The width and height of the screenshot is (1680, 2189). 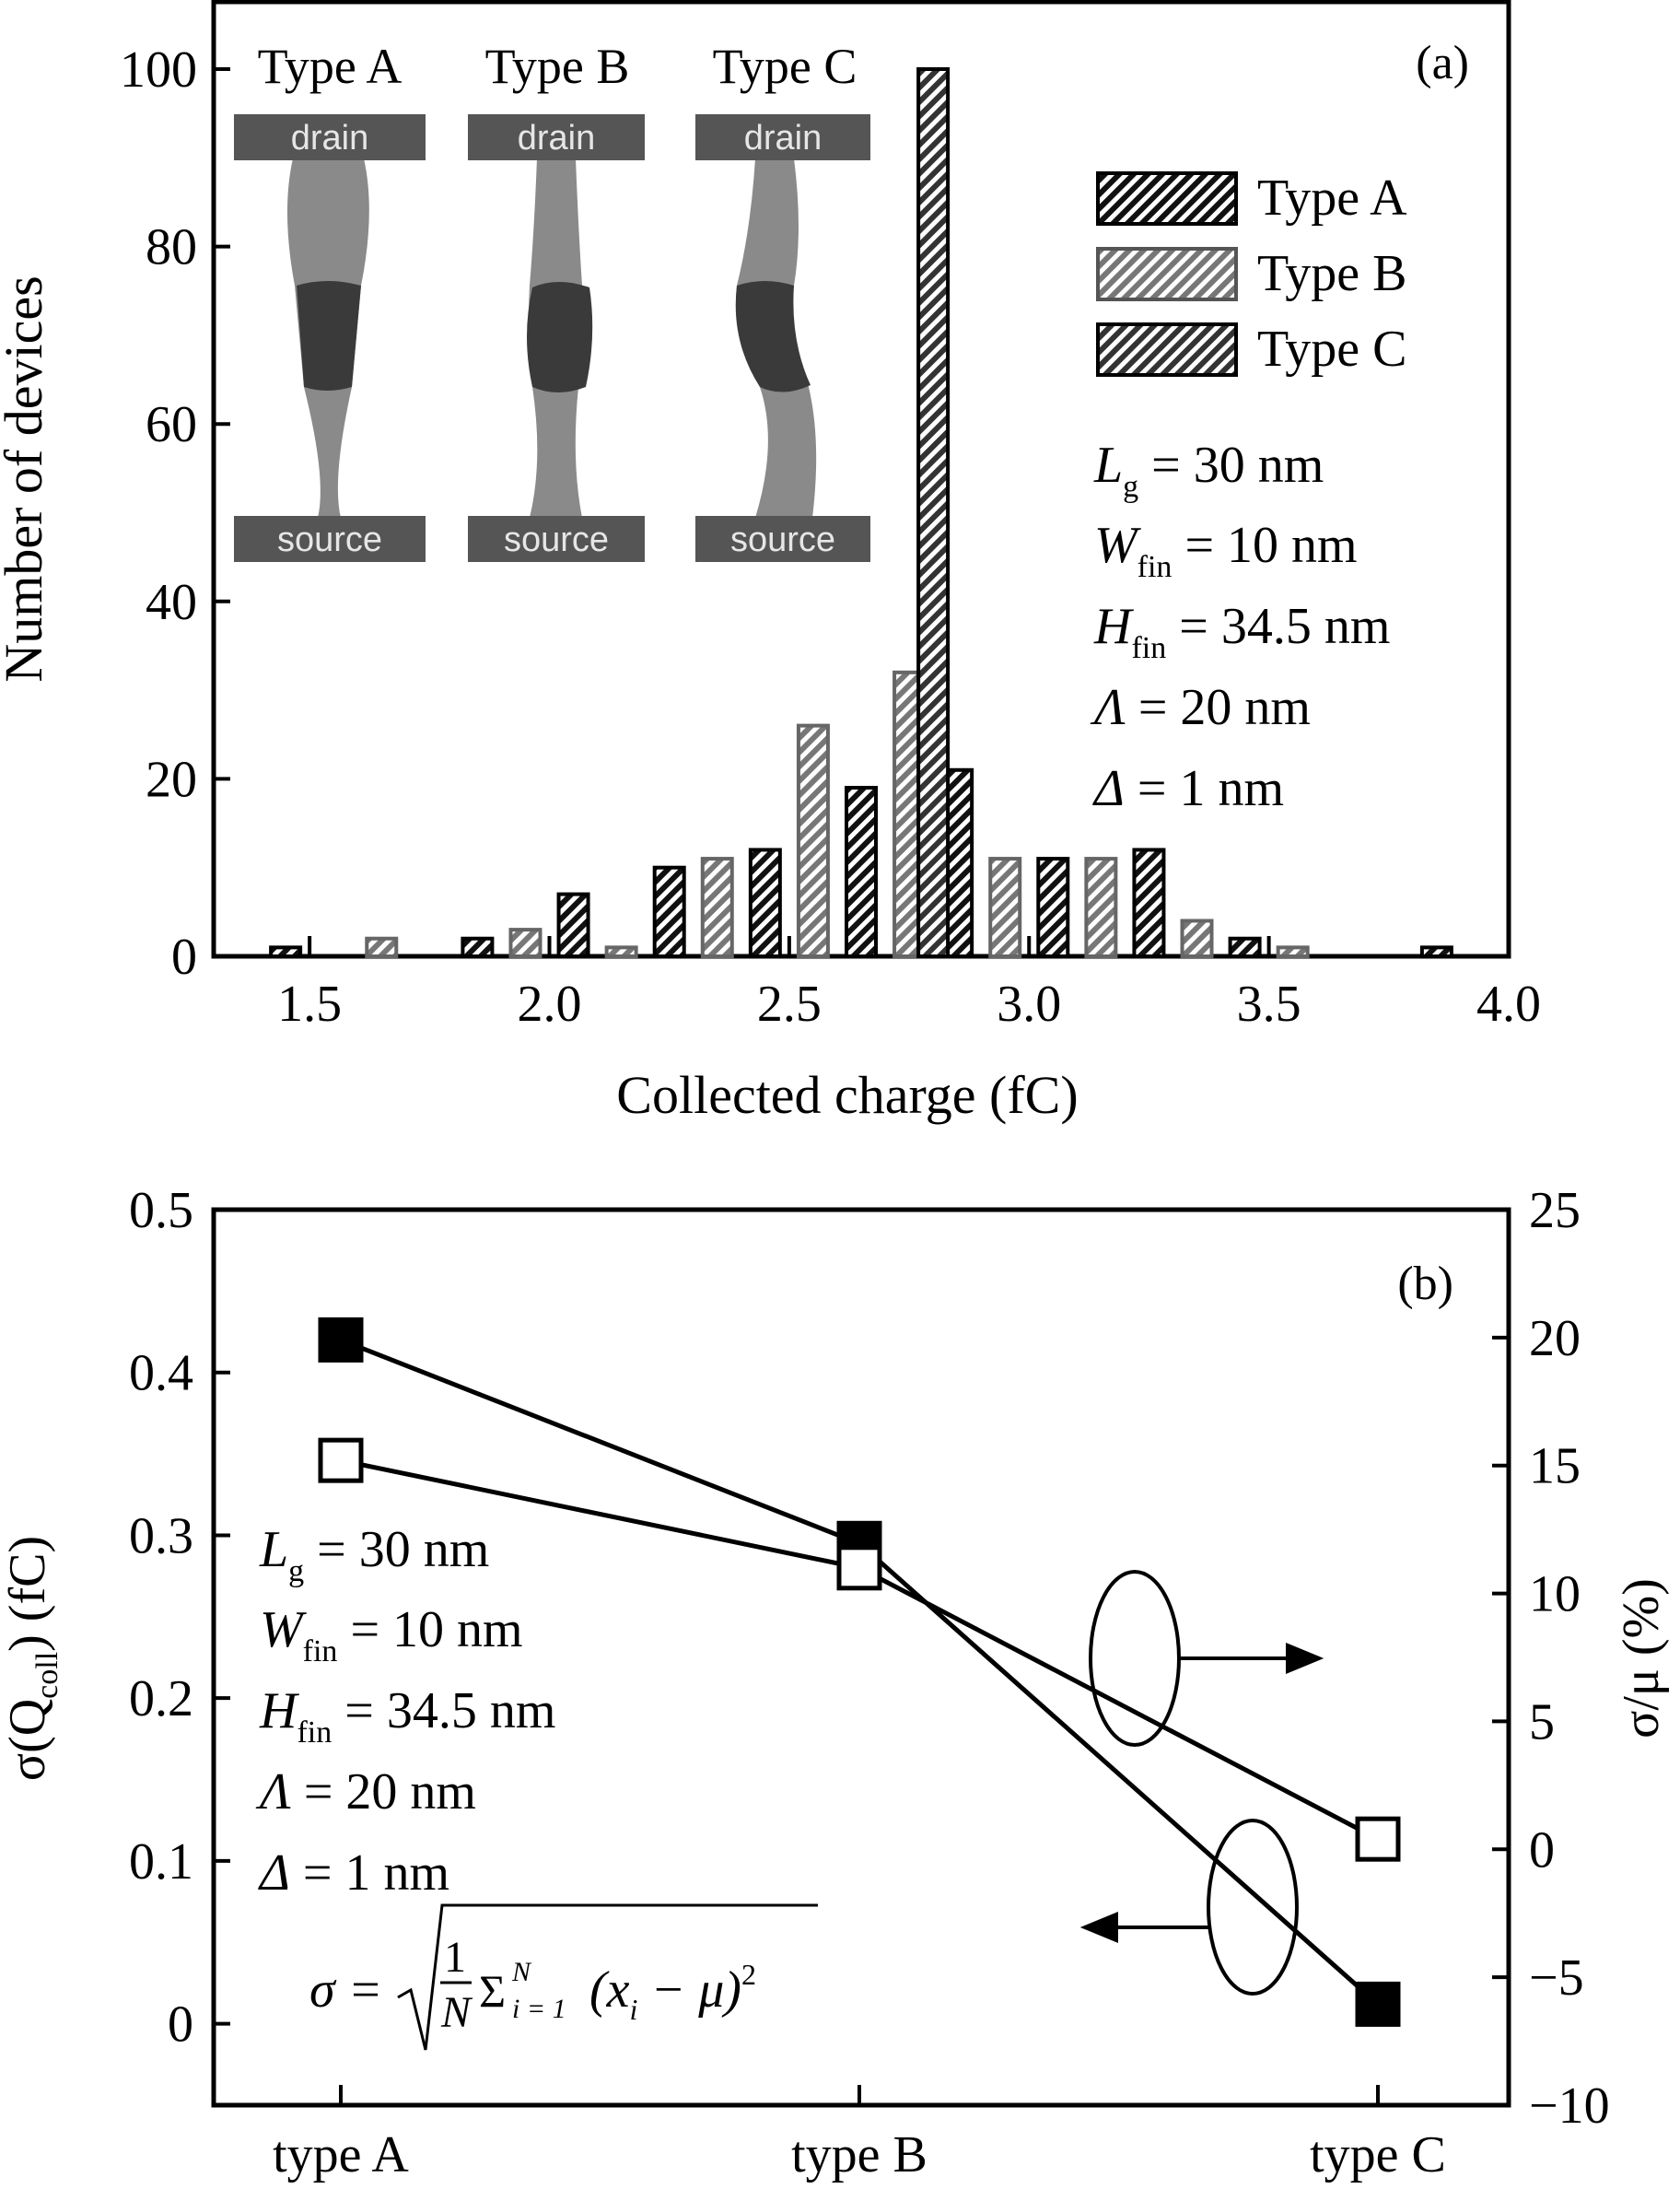 I want to click on panel-a-x-ticks: 1.5 2.0 2.5 3.0 3.5 4.0, so click(x=909, y=985).